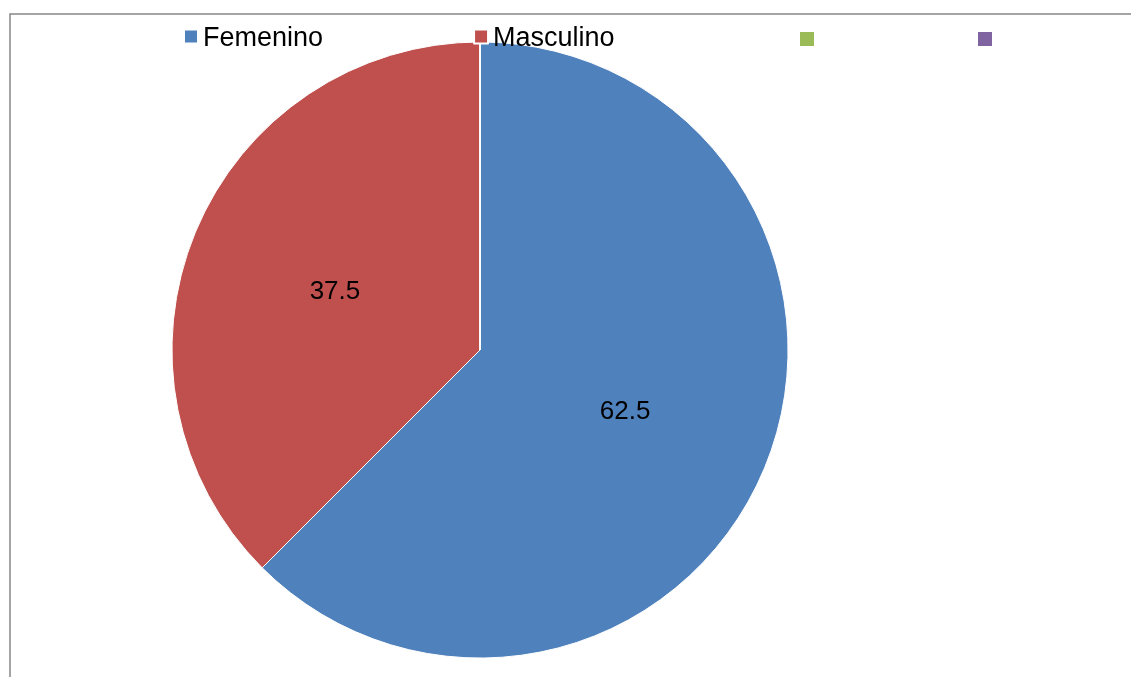 This screenshot has width=1131, height=677. What do you see at coordinates (625, 410) in the screenshot?
I see `data-label: 62.5` at bounding box center [625, 410].